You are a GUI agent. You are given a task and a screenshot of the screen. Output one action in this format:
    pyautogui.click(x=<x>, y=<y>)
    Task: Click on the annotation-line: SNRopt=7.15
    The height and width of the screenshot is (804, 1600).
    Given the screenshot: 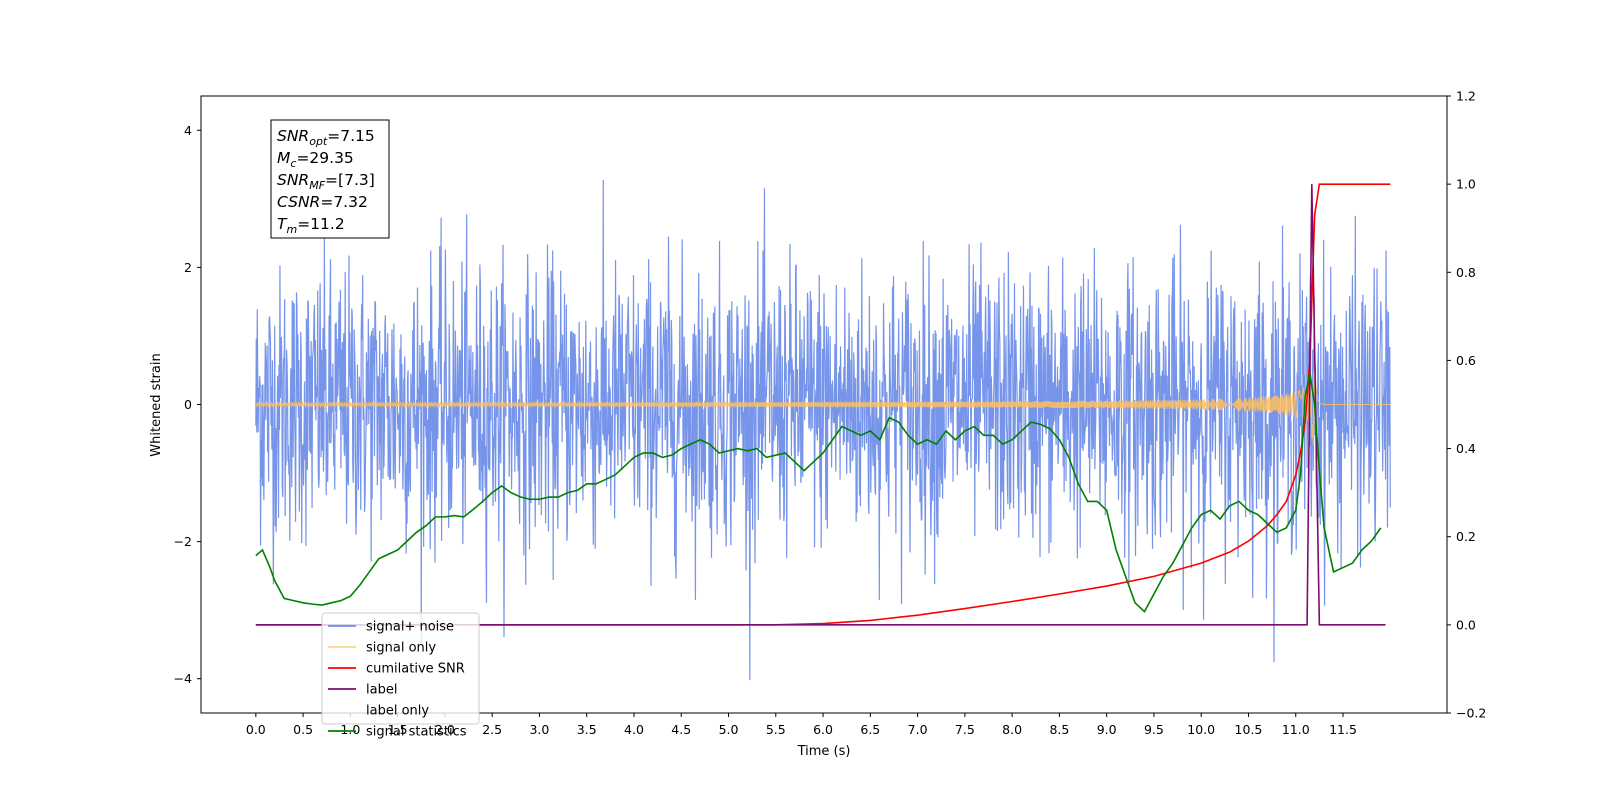 What is the action you would take?
    pyautogui.click(x=326, y=137)
    